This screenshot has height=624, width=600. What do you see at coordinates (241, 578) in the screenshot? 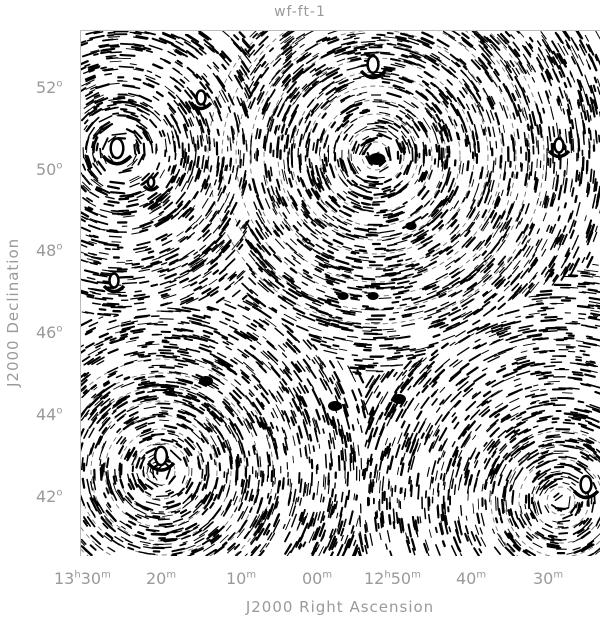
I see `x-tick-label: 10m` at bounding box center [241, 578].